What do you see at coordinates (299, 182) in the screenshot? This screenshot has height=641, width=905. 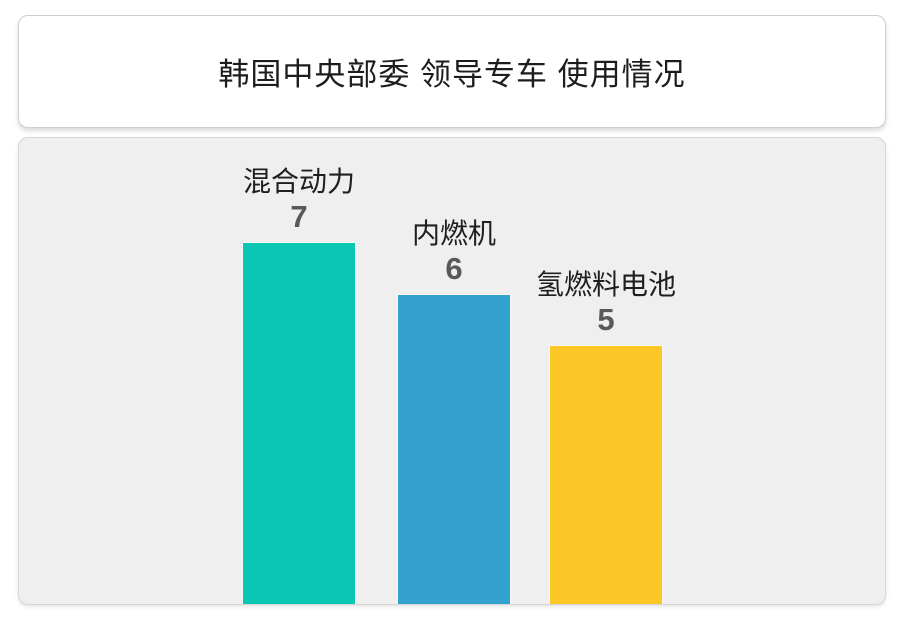 I see `bar-category-label: 混合动力` at bounding box center [299, 182].